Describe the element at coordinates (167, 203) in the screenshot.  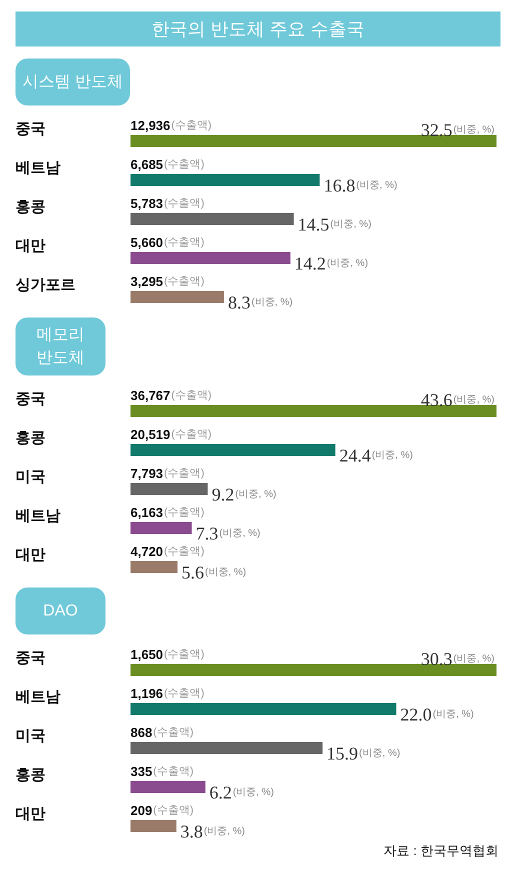
I see `annotation: 5,783(수출액)` at that location.